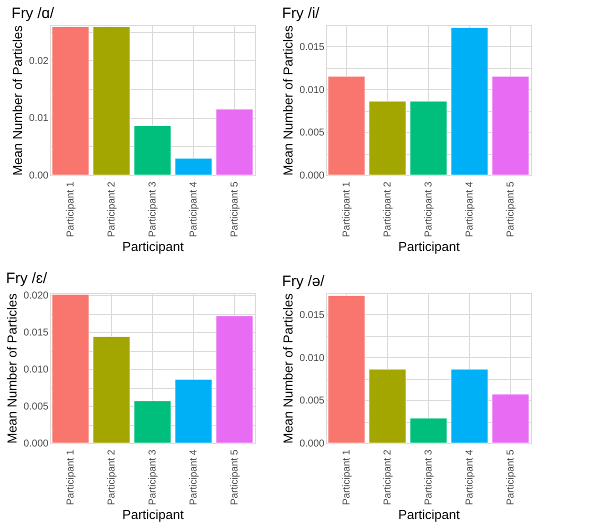  I want to click on y-tick-label: 0.020, so click(36, 296).